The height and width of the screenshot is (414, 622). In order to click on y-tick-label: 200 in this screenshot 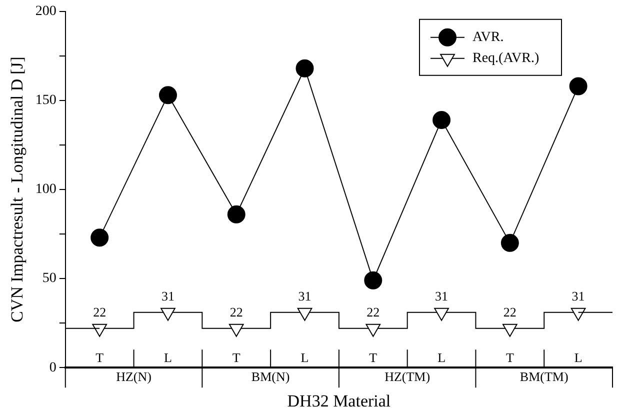, I will do `click(45, 12)`.